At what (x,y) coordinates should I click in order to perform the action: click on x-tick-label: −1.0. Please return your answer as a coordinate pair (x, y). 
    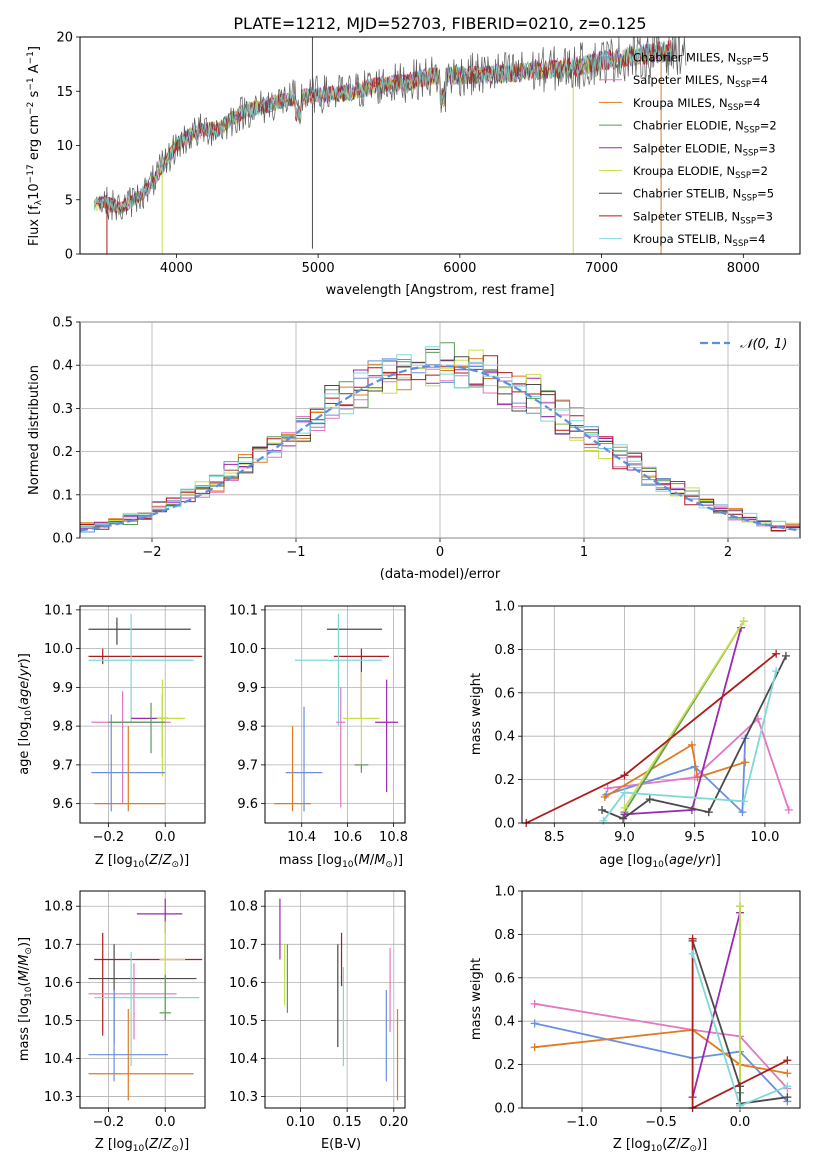
    Looking at the image, I should click on (582, 1122).